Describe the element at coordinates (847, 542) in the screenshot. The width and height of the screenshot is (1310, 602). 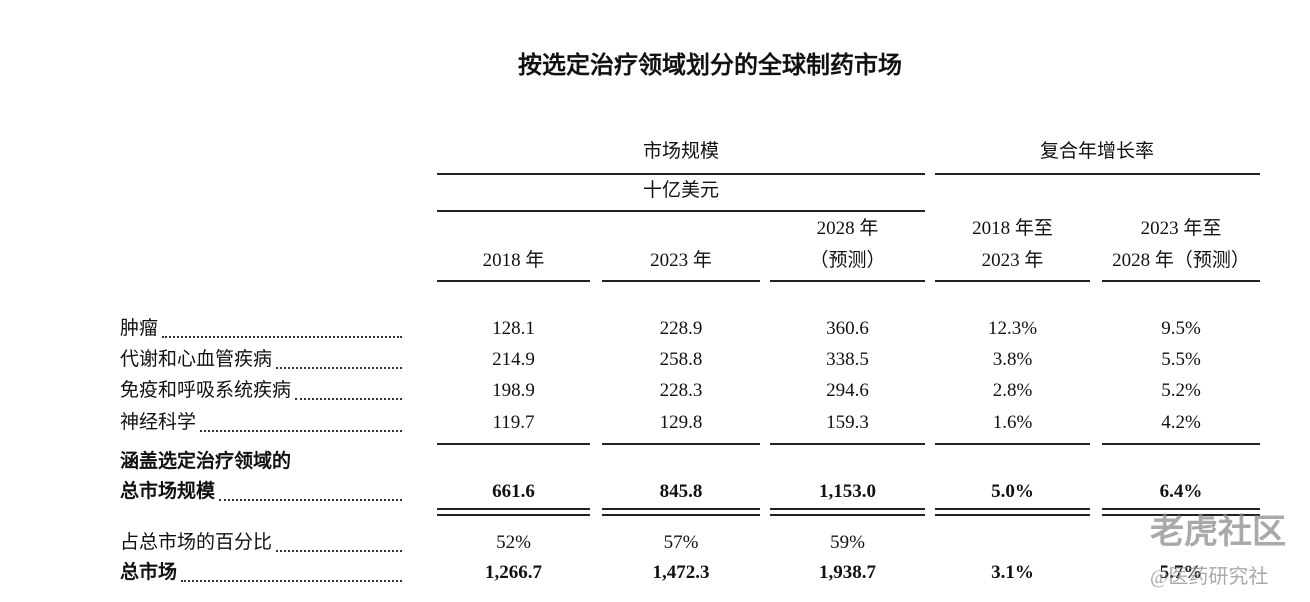
I see `cell: 59%` at that location.